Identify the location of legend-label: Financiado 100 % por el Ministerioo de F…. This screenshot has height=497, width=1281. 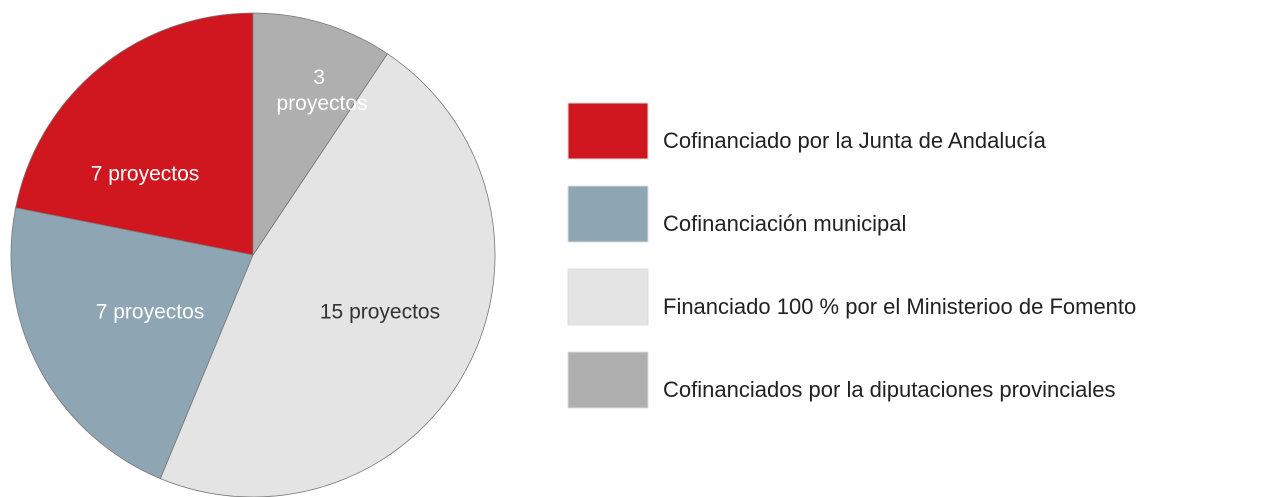
(899, 306).